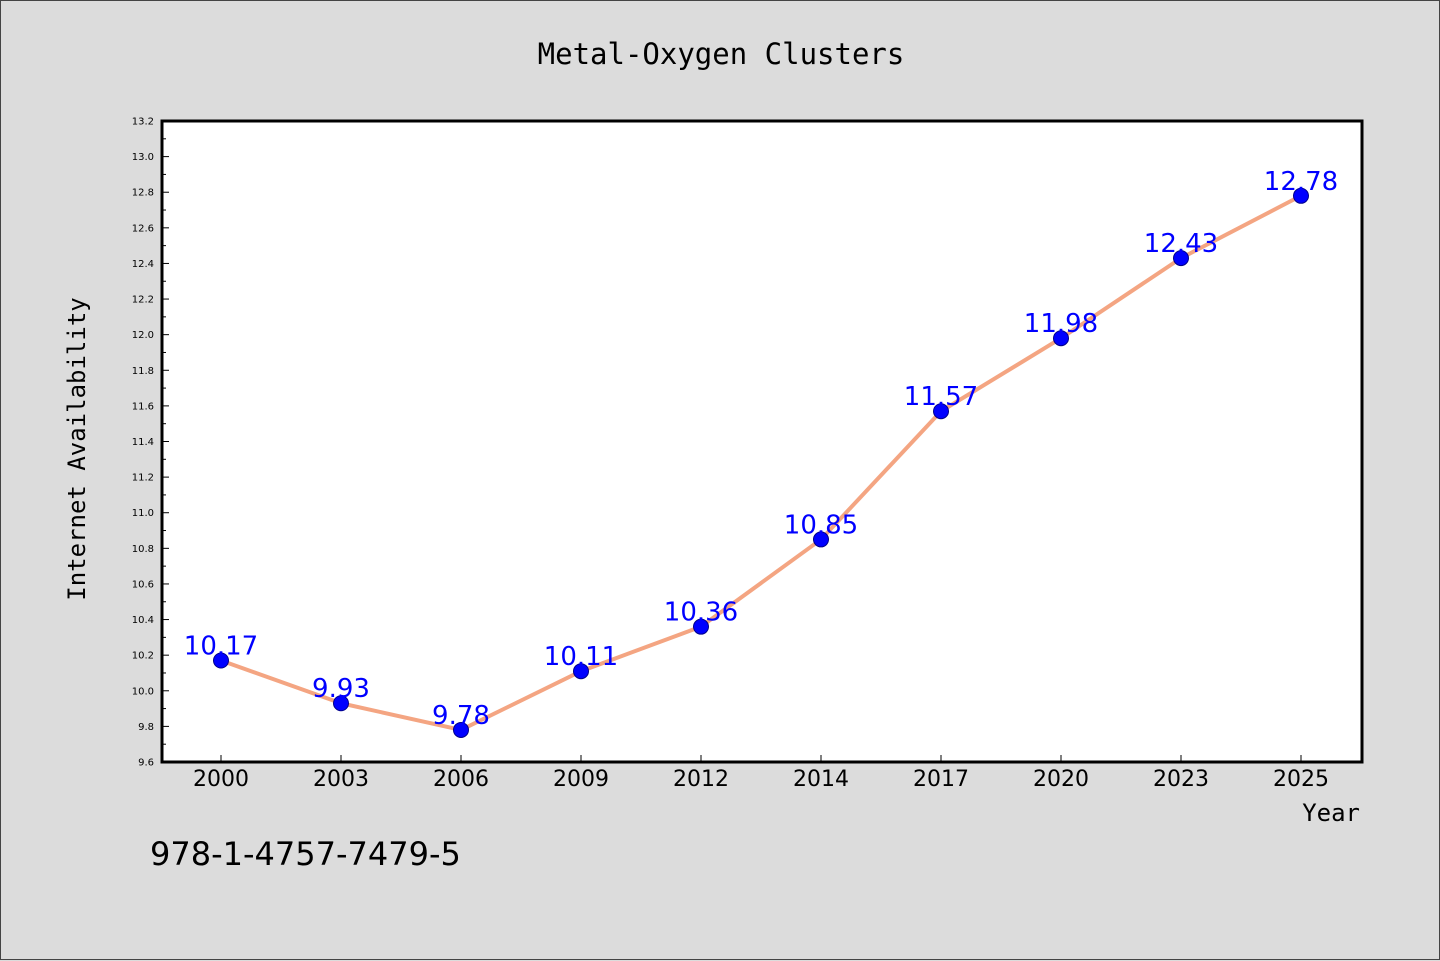 This screenshot has height=961, width=1440. What do you see at coordinates (305, 854) in the screenshot?
I see `isbn-footnote: 978-1-4757-7479-5` at bounding box center [305, 854].